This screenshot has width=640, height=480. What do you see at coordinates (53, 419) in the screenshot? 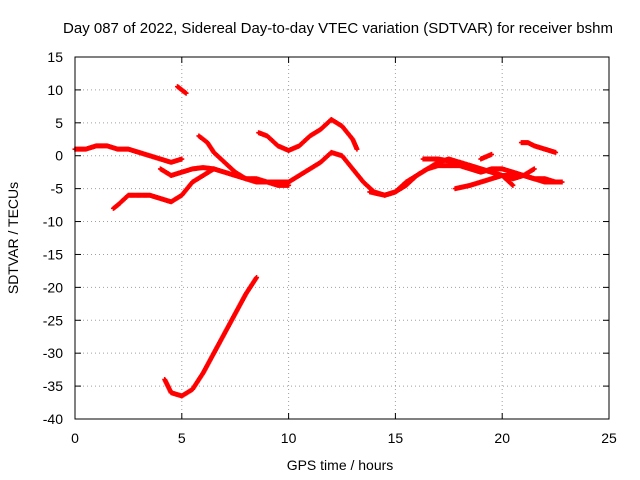
I see `y-tick-label: -40` at bounding box center [53, 419].